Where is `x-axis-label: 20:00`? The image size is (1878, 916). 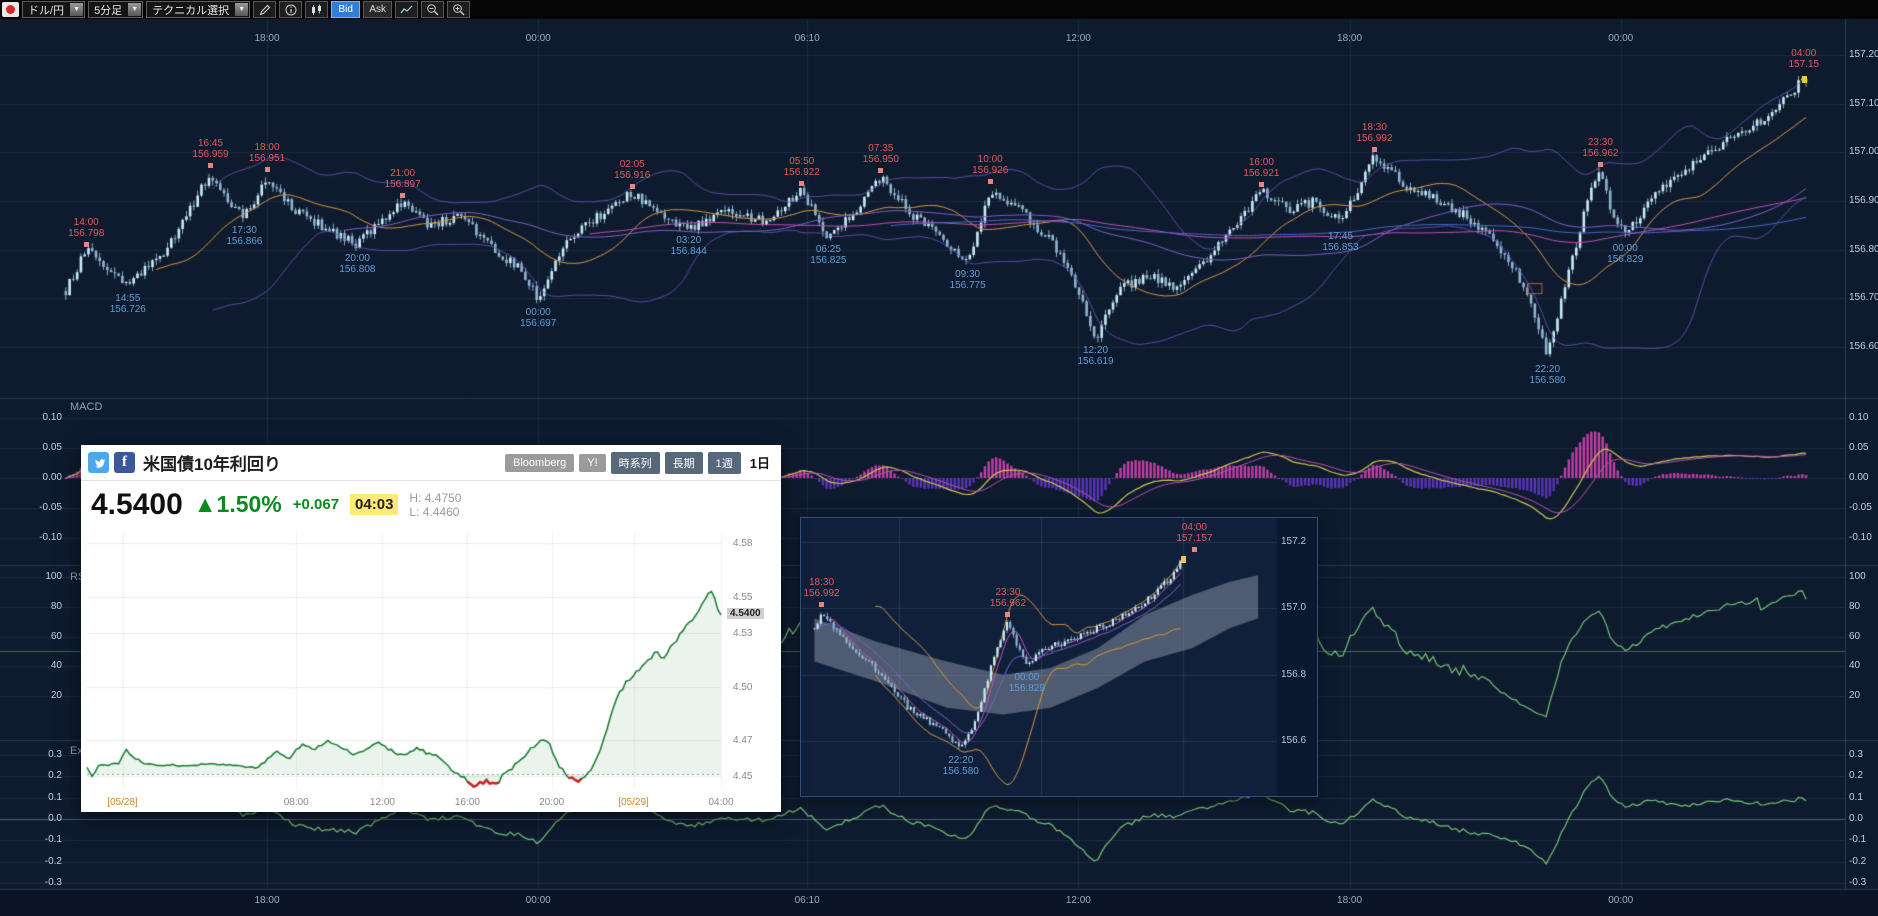
x-axis-label: 20:00 is located at coordinates (552, 802).